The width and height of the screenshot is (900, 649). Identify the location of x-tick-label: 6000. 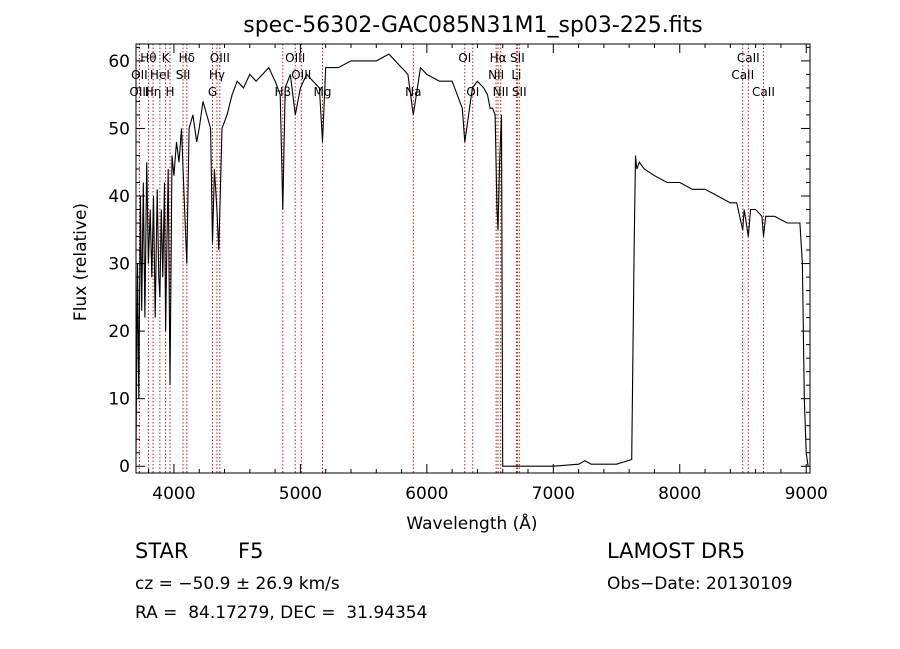
(426, 494).